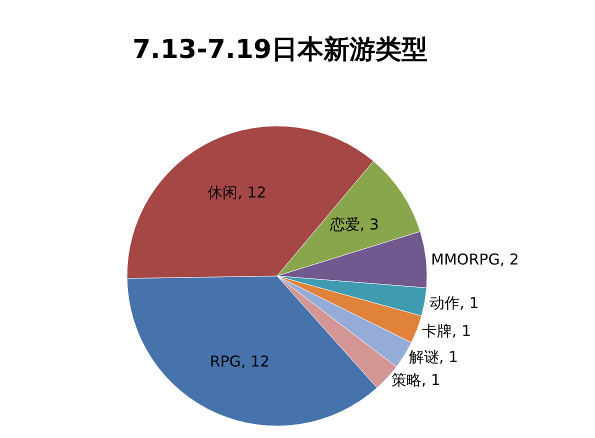  I want to click on slice-label: 动作, so click(445, 303).